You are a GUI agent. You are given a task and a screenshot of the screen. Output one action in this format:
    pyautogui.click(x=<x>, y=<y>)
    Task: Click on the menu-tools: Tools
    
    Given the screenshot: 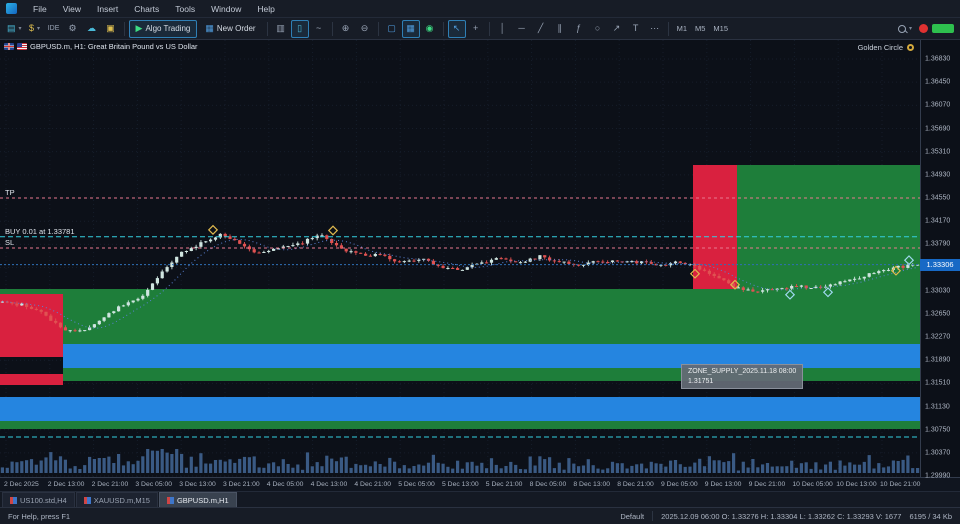 What is the action you would take?
    pyautogui.click(x=185, y=9)
    